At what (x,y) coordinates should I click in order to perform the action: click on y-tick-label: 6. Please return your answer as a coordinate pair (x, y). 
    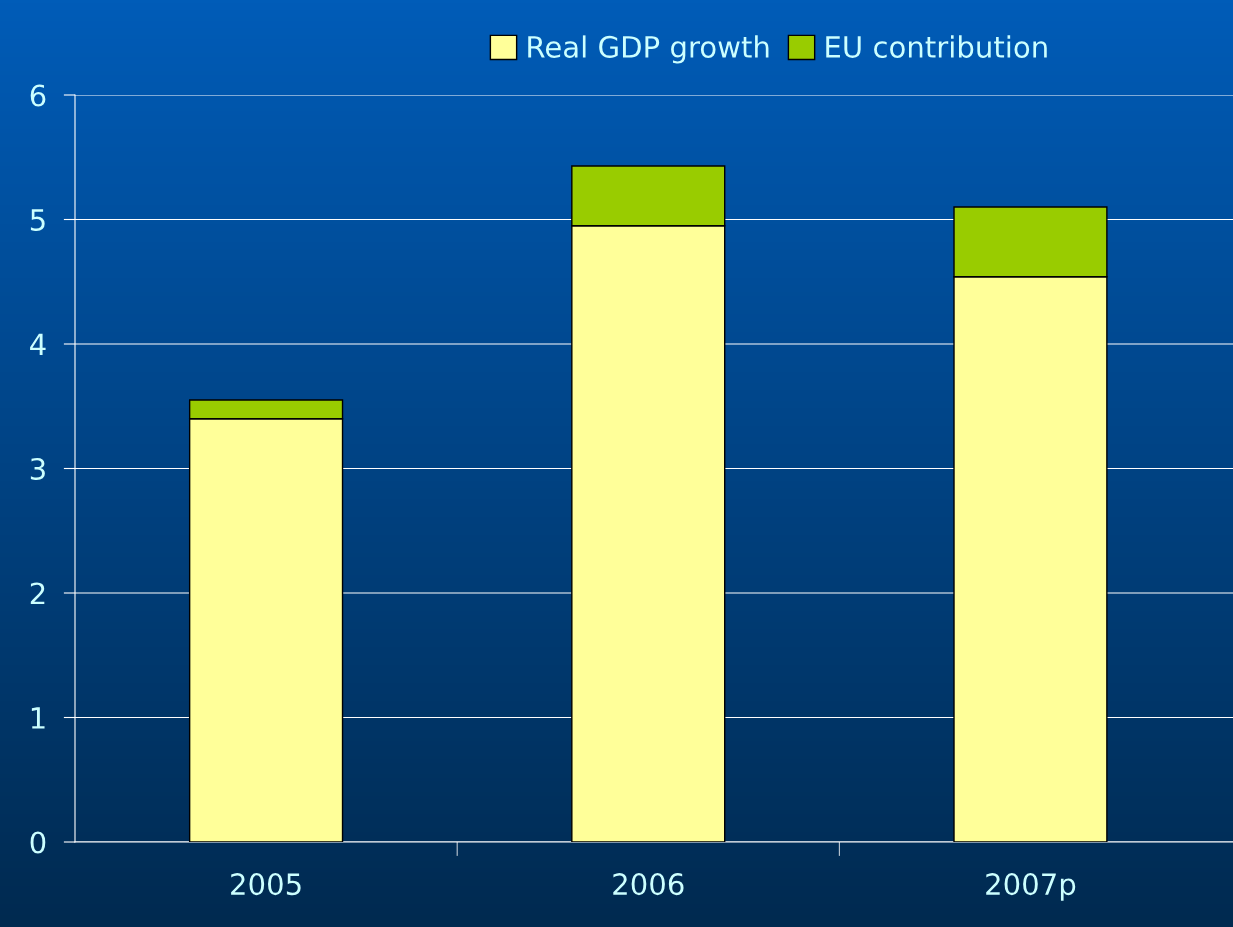
    Looking at the image, I should click on (38, 95).